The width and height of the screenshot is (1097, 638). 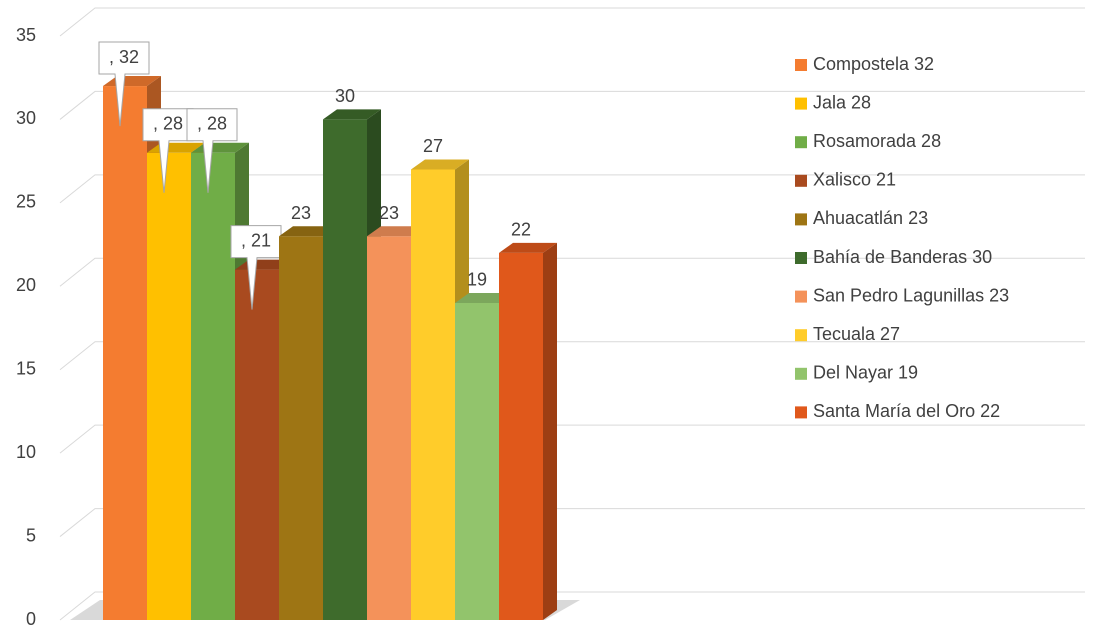 I want to click on legend-label: Xalisco 21, so click(x=854, y=180).